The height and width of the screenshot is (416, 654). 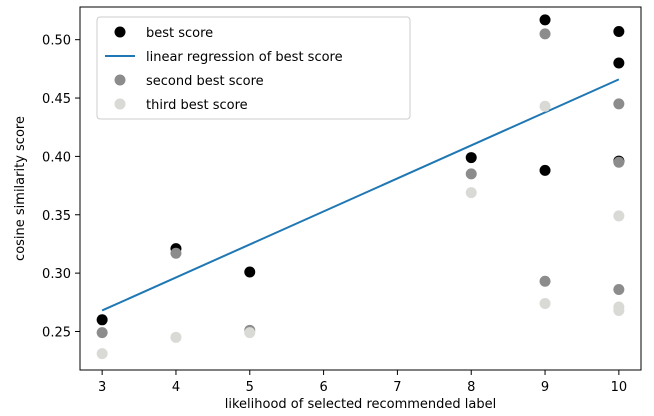 What do you see at coordinates (61, 187) in the screenshot?
I see `y-axis: 0.25 0.30 0.35 0.40 0.45 0.50` at bounding box center [61, 187].